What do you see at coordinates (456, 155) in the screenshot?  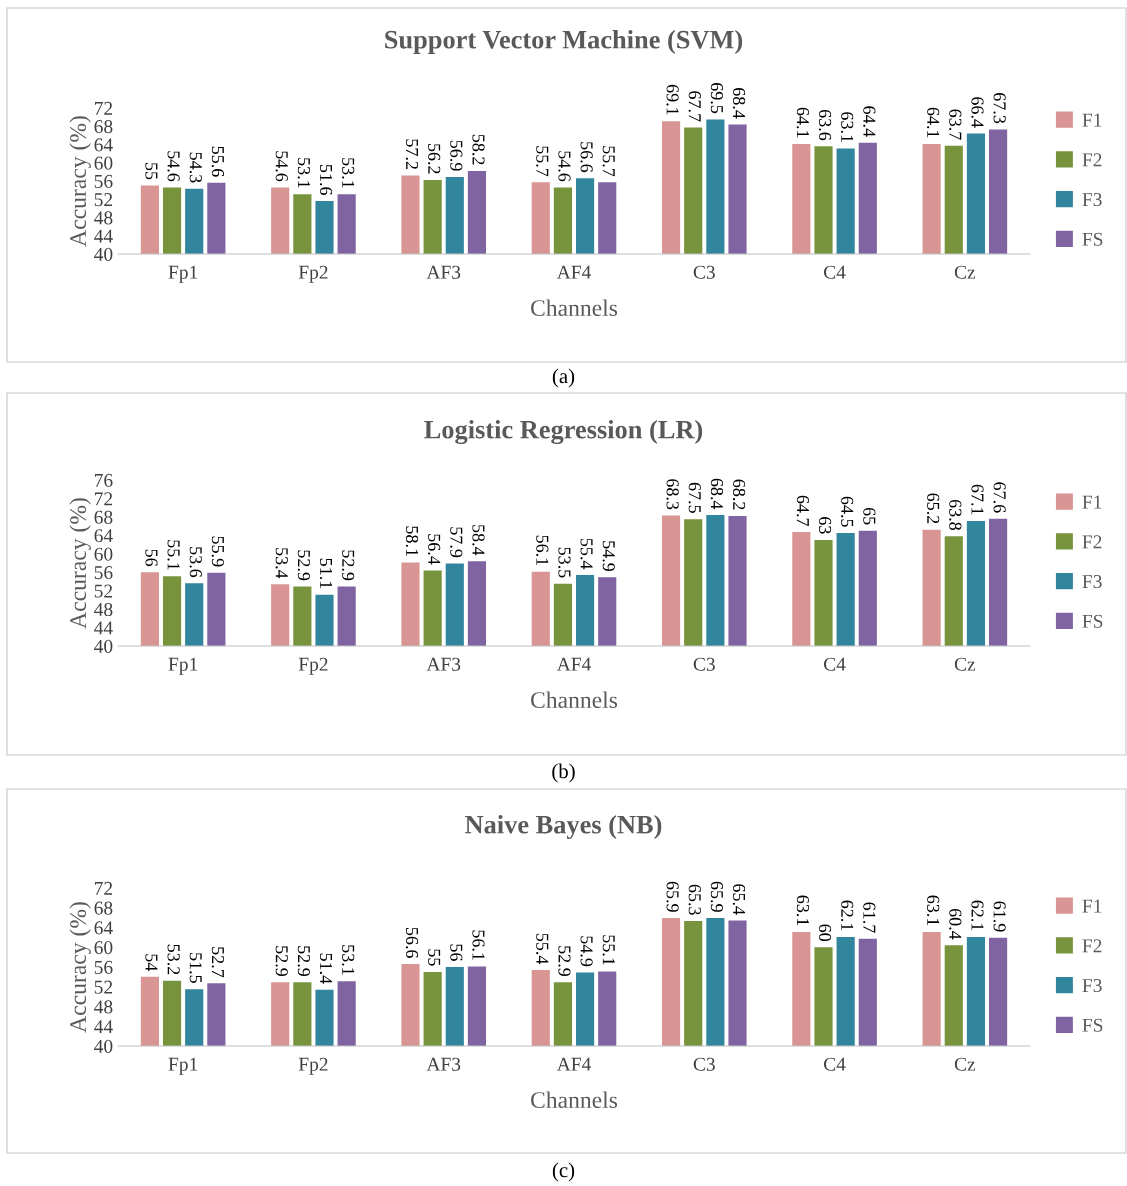 I see `data-label: 56.9` at bounding box center [456, 155].